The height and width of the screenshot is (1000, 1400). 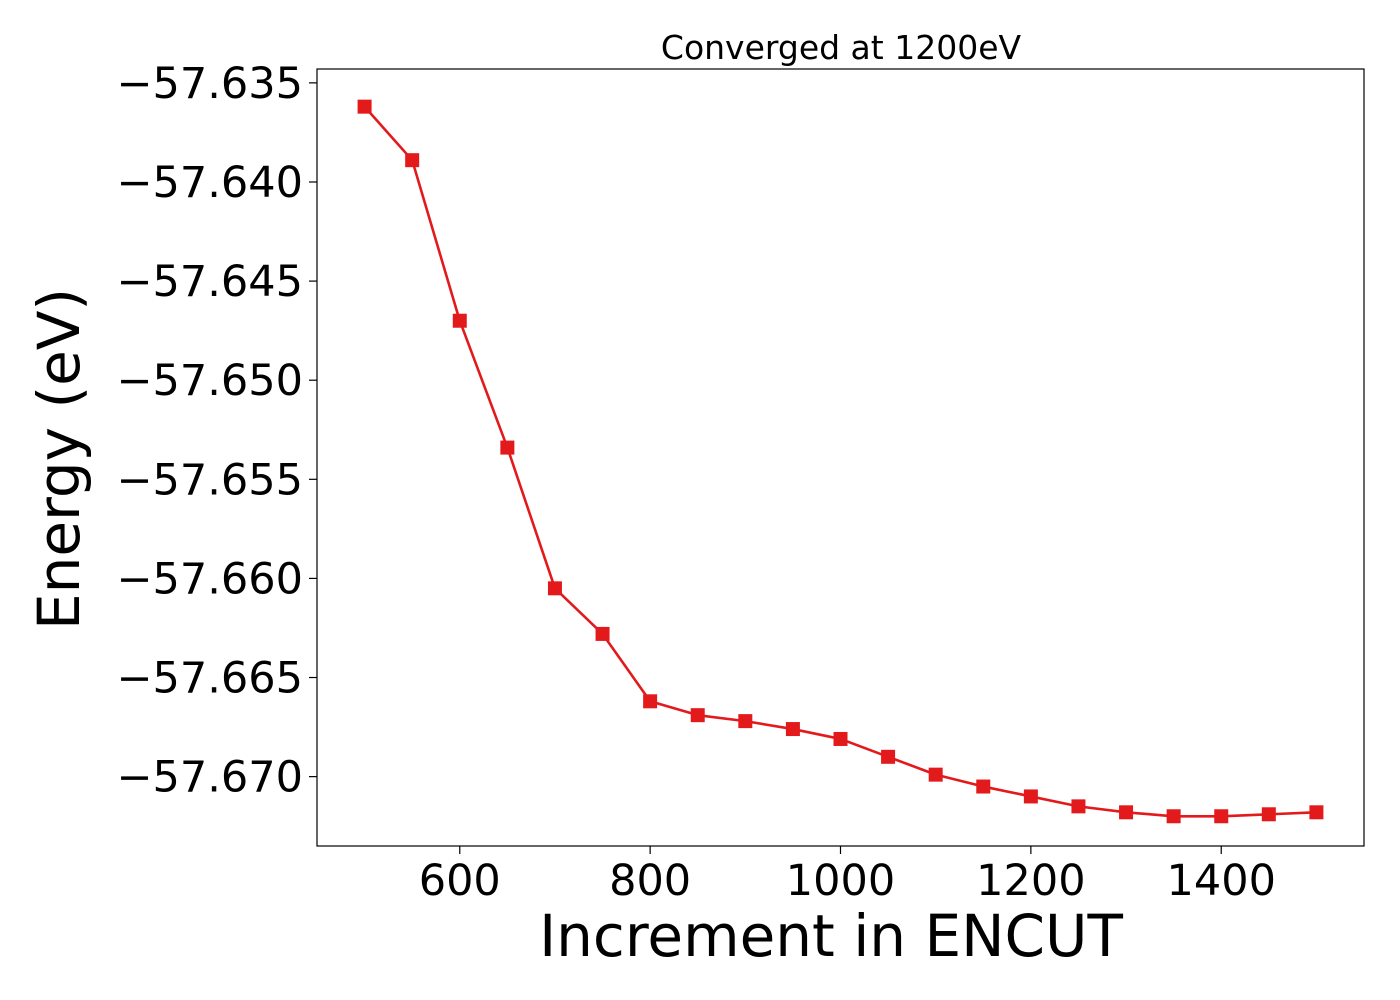 I want to click on y-tick-label: −57.670, so click(x=210, y=778).